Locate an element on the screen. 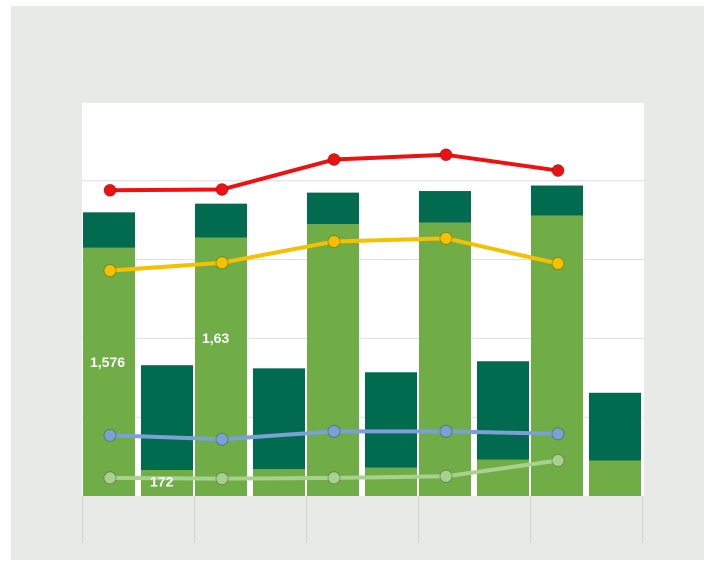 The height and width of the screenshot is (564, 712). data-label: 1,576 is located at coordinates (107, 362).